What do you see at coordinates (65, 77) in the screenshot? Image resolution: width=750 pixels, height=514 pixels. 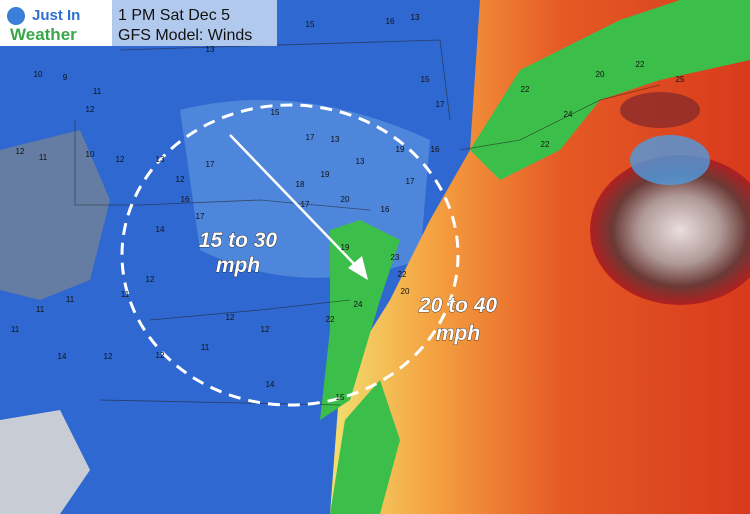 I see `wind-label: 9` at bounding box center [65, 77].